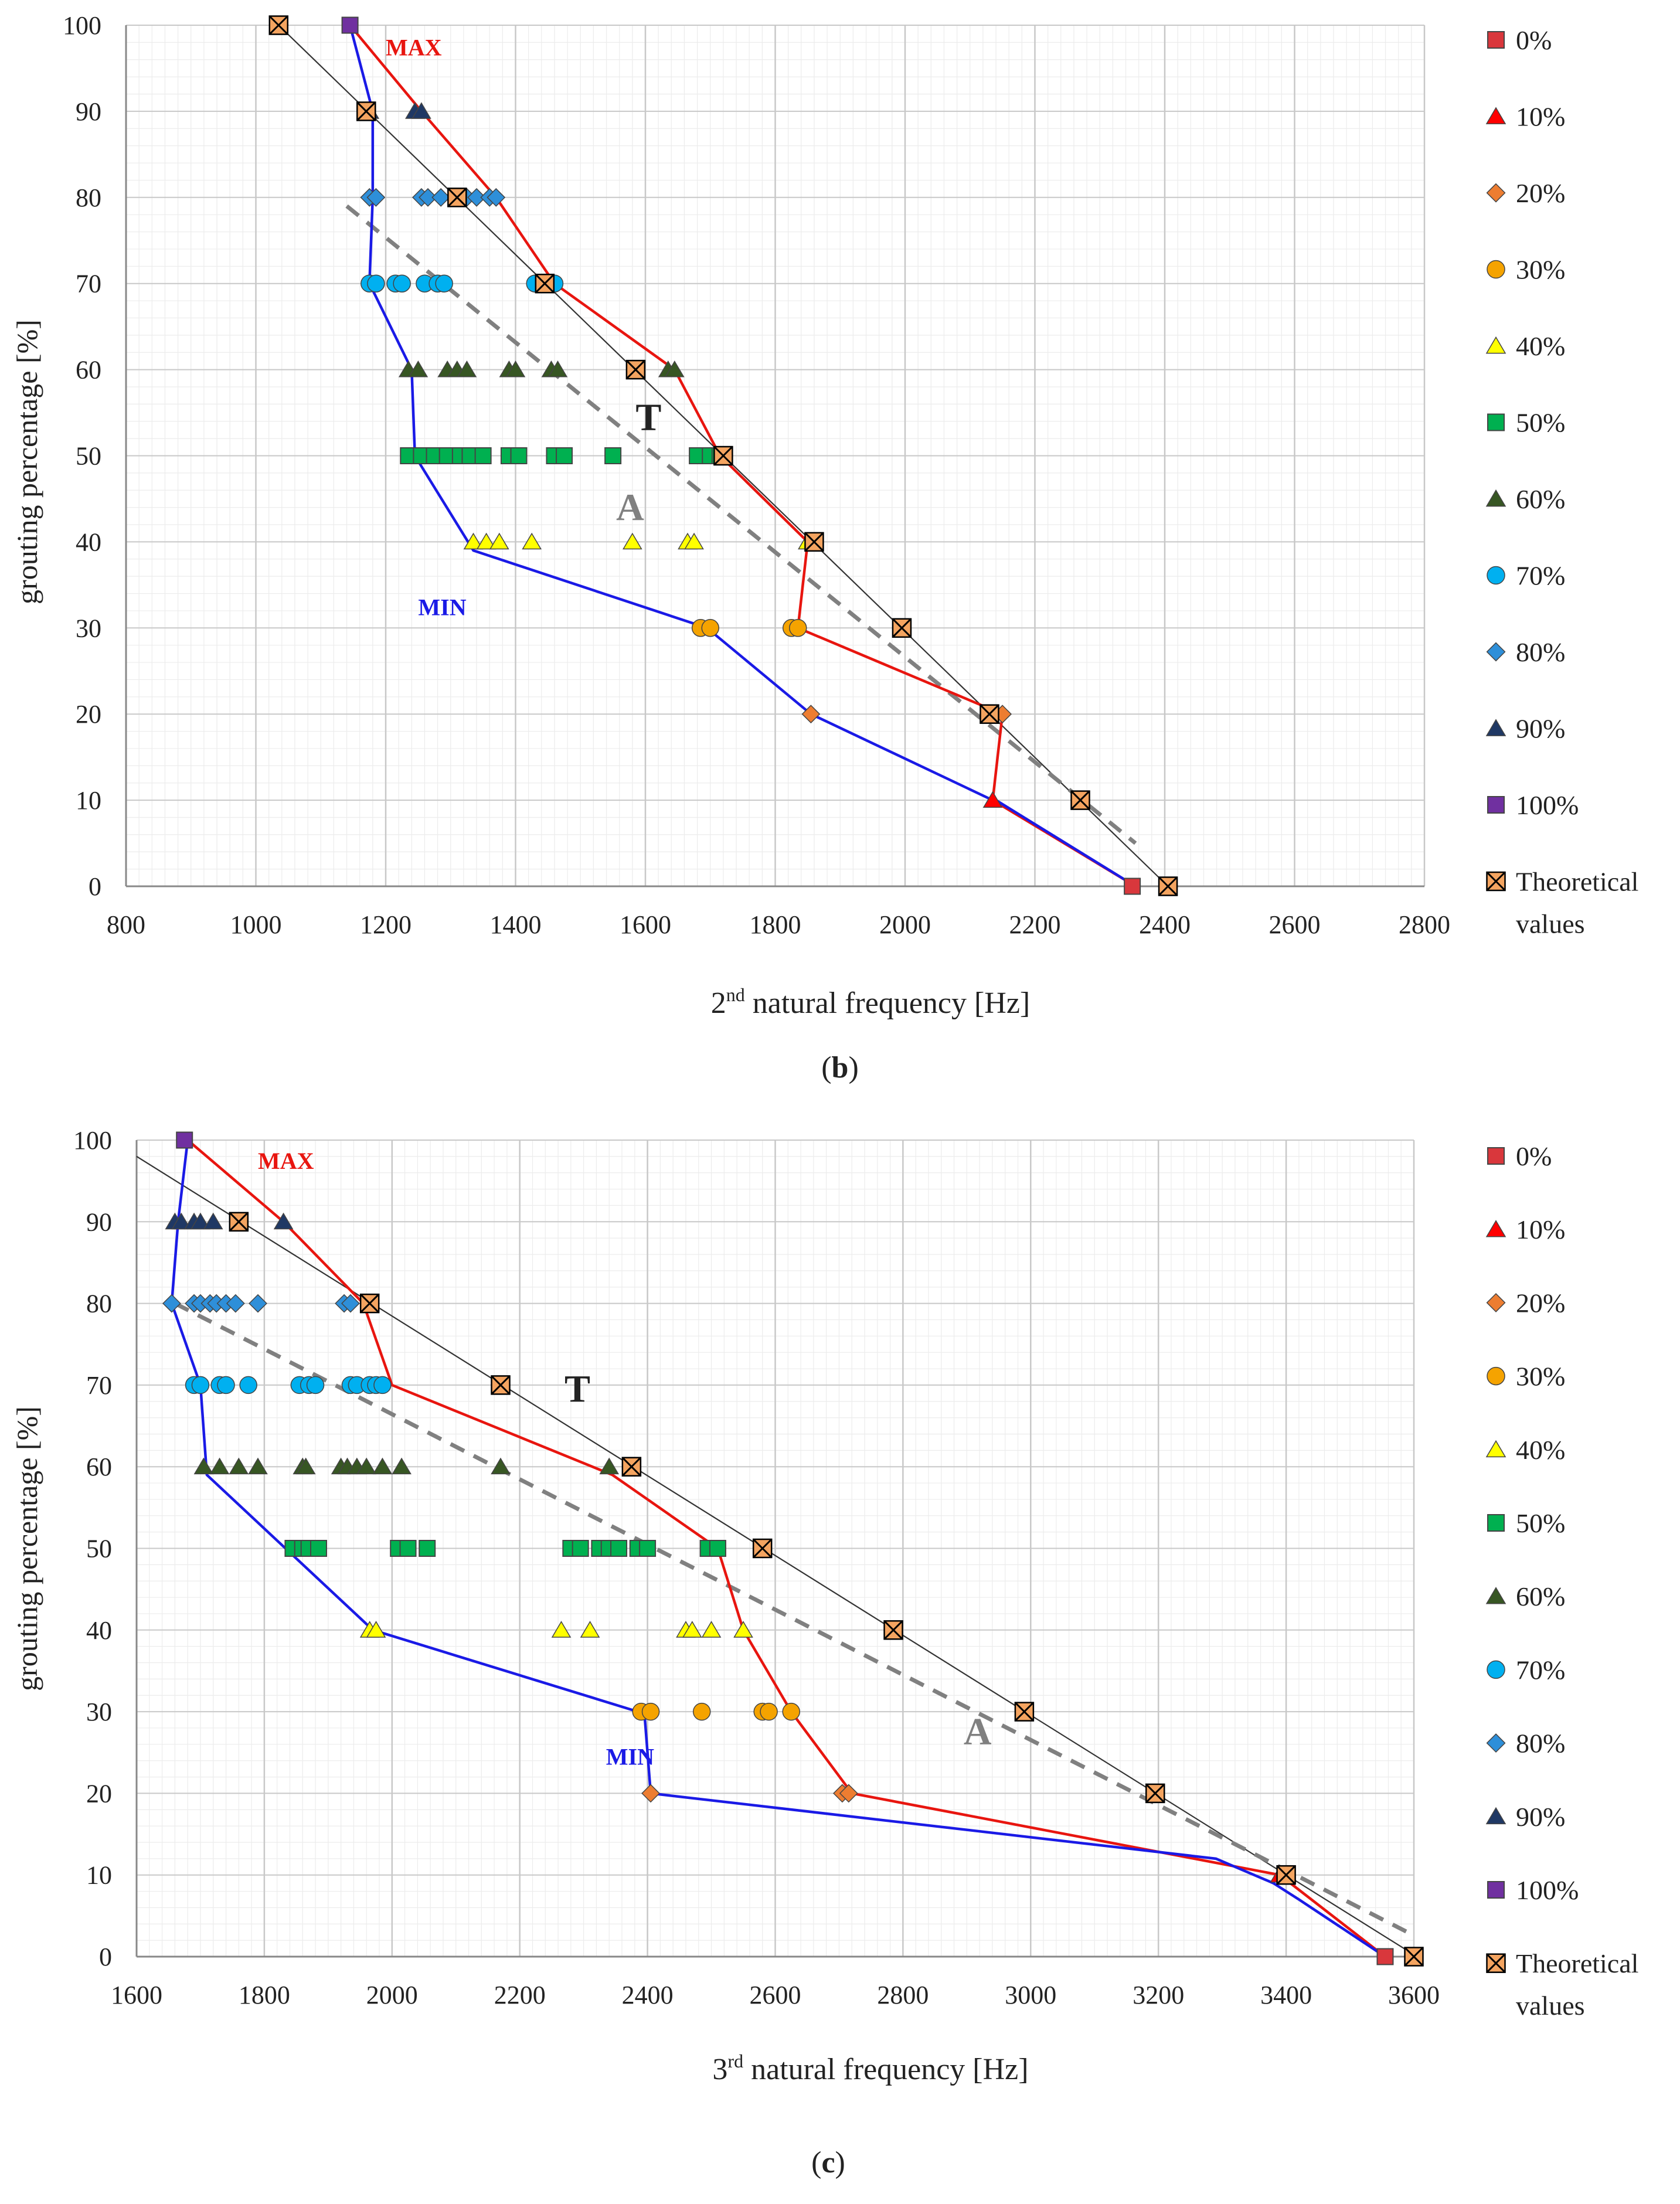  I want to click on y-tick-label: 80, so click(88, 198).